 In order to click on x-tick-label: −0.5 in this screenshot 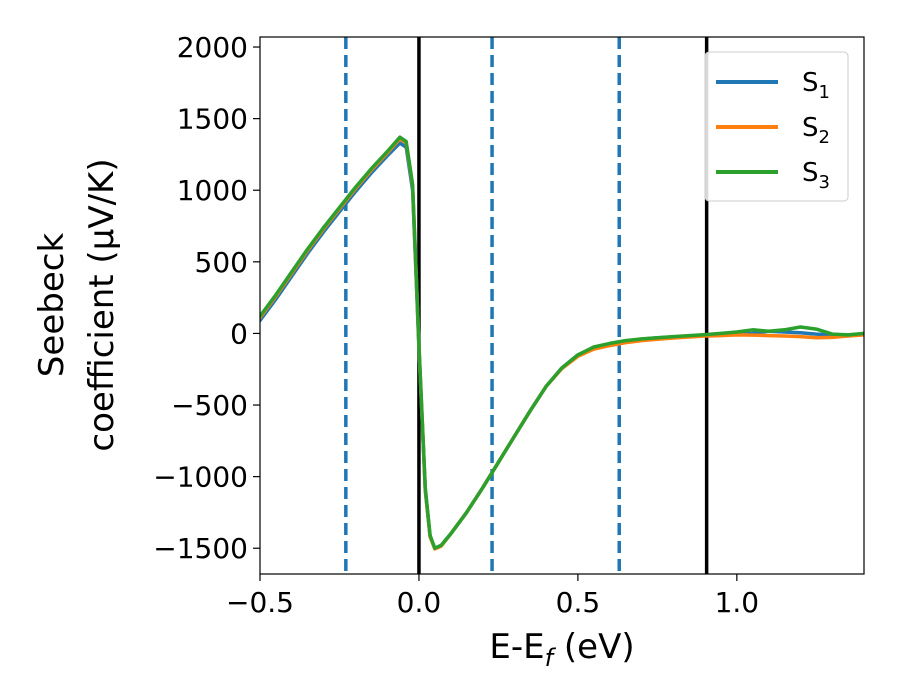, I will do `click(260, 602)`.